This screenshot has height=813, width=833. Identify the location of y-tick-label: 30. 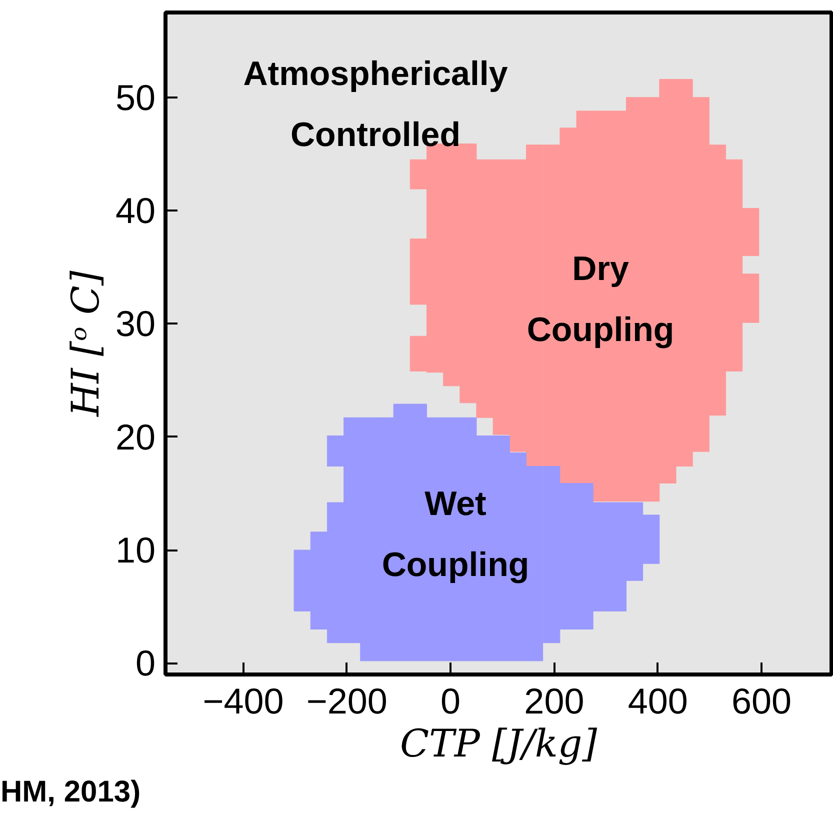
(135, 323).